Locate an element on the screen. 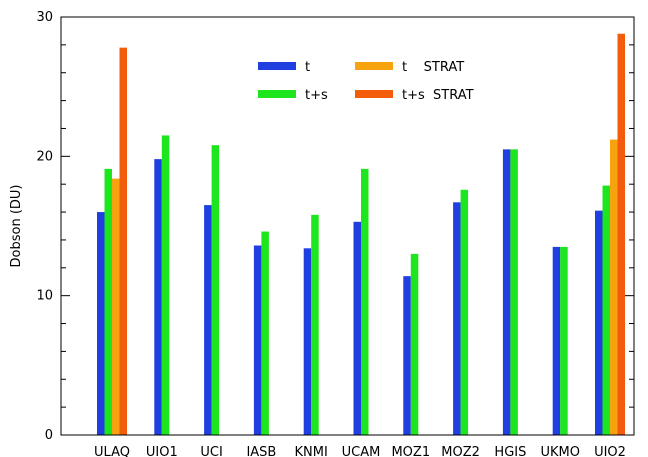 Image resolution: width=648 pixels, height=457 pixels. legend-label-0: t is located at coordinates (307, 67).